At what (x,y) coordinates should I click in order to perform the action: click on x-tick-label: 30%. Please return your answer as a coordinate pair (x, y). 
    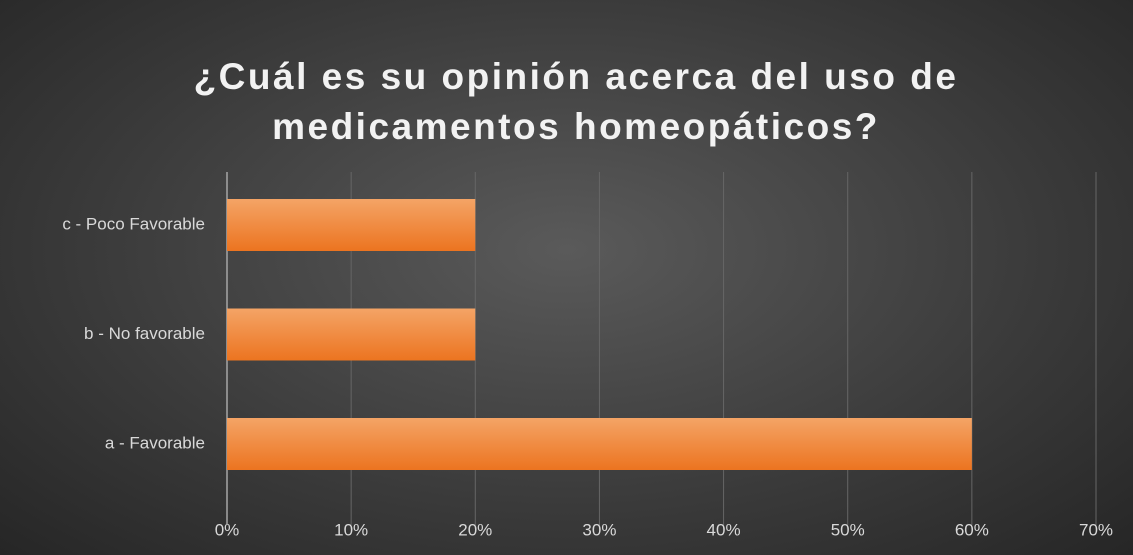
    Looking at the image, I should click on (599, 529).